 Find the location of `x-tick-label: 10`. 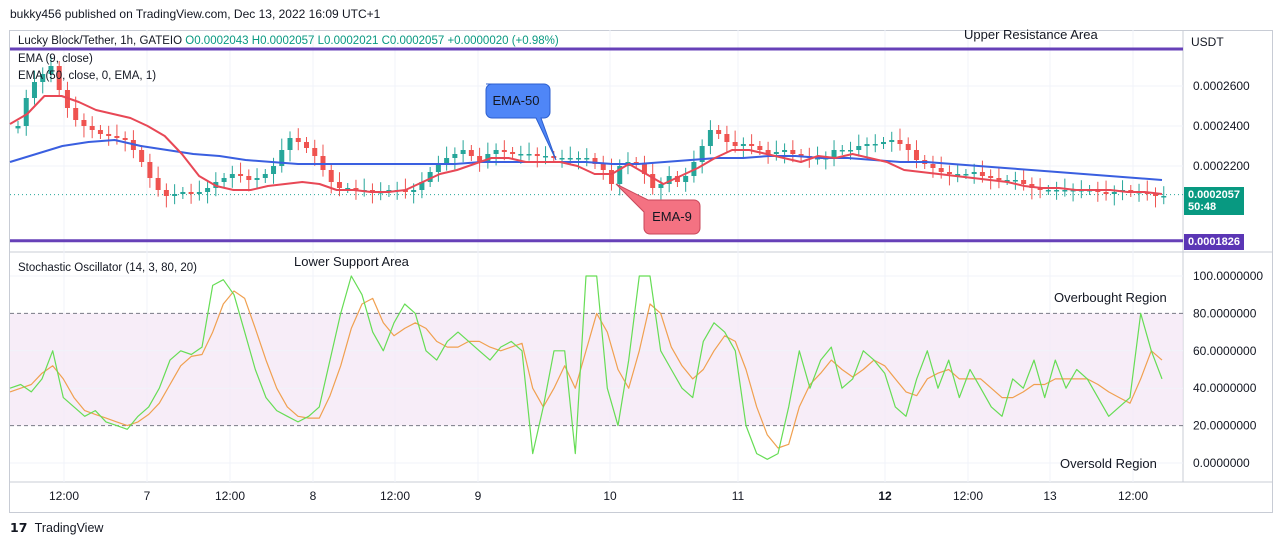

x-tick-label: 10 is located at coordinates (610, 496).